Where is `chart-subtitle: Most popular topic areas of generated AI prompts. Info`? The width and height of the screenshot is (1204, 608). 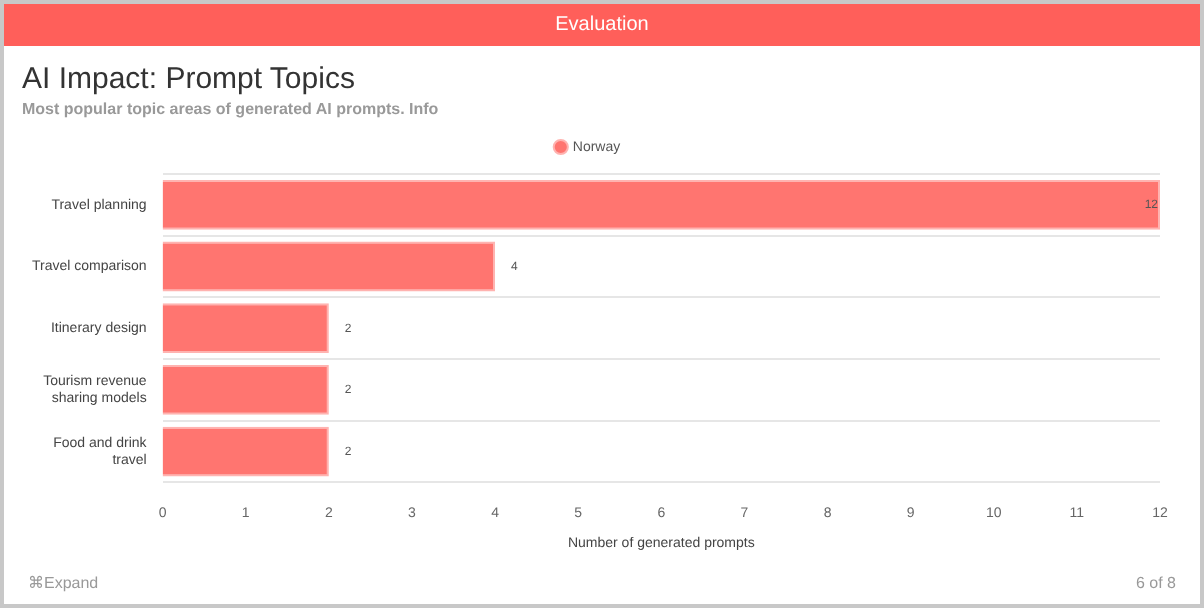 chart-subtitle: Most popular topic areas of generated AI prompts. Info is located at coordinates (230, 109).